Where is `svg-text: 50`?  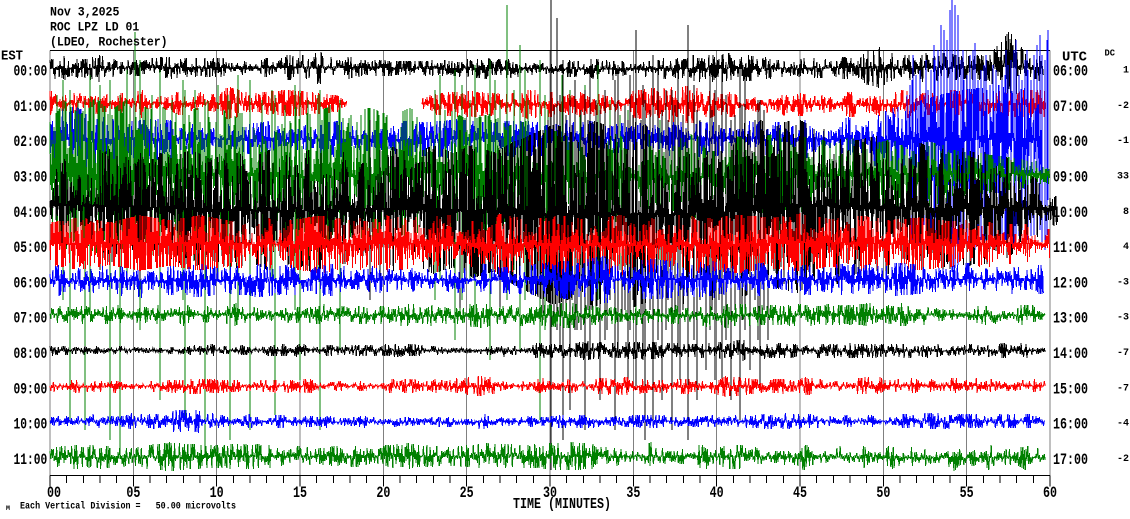
svg-text: 50 is located at coordinates (883, 493).